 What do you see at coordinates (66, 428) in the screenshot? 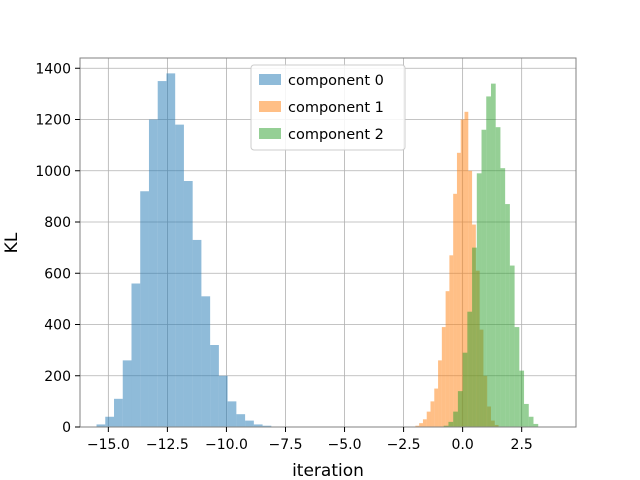
I see `y-tick-label: 0` at bounding box center [66, 428].